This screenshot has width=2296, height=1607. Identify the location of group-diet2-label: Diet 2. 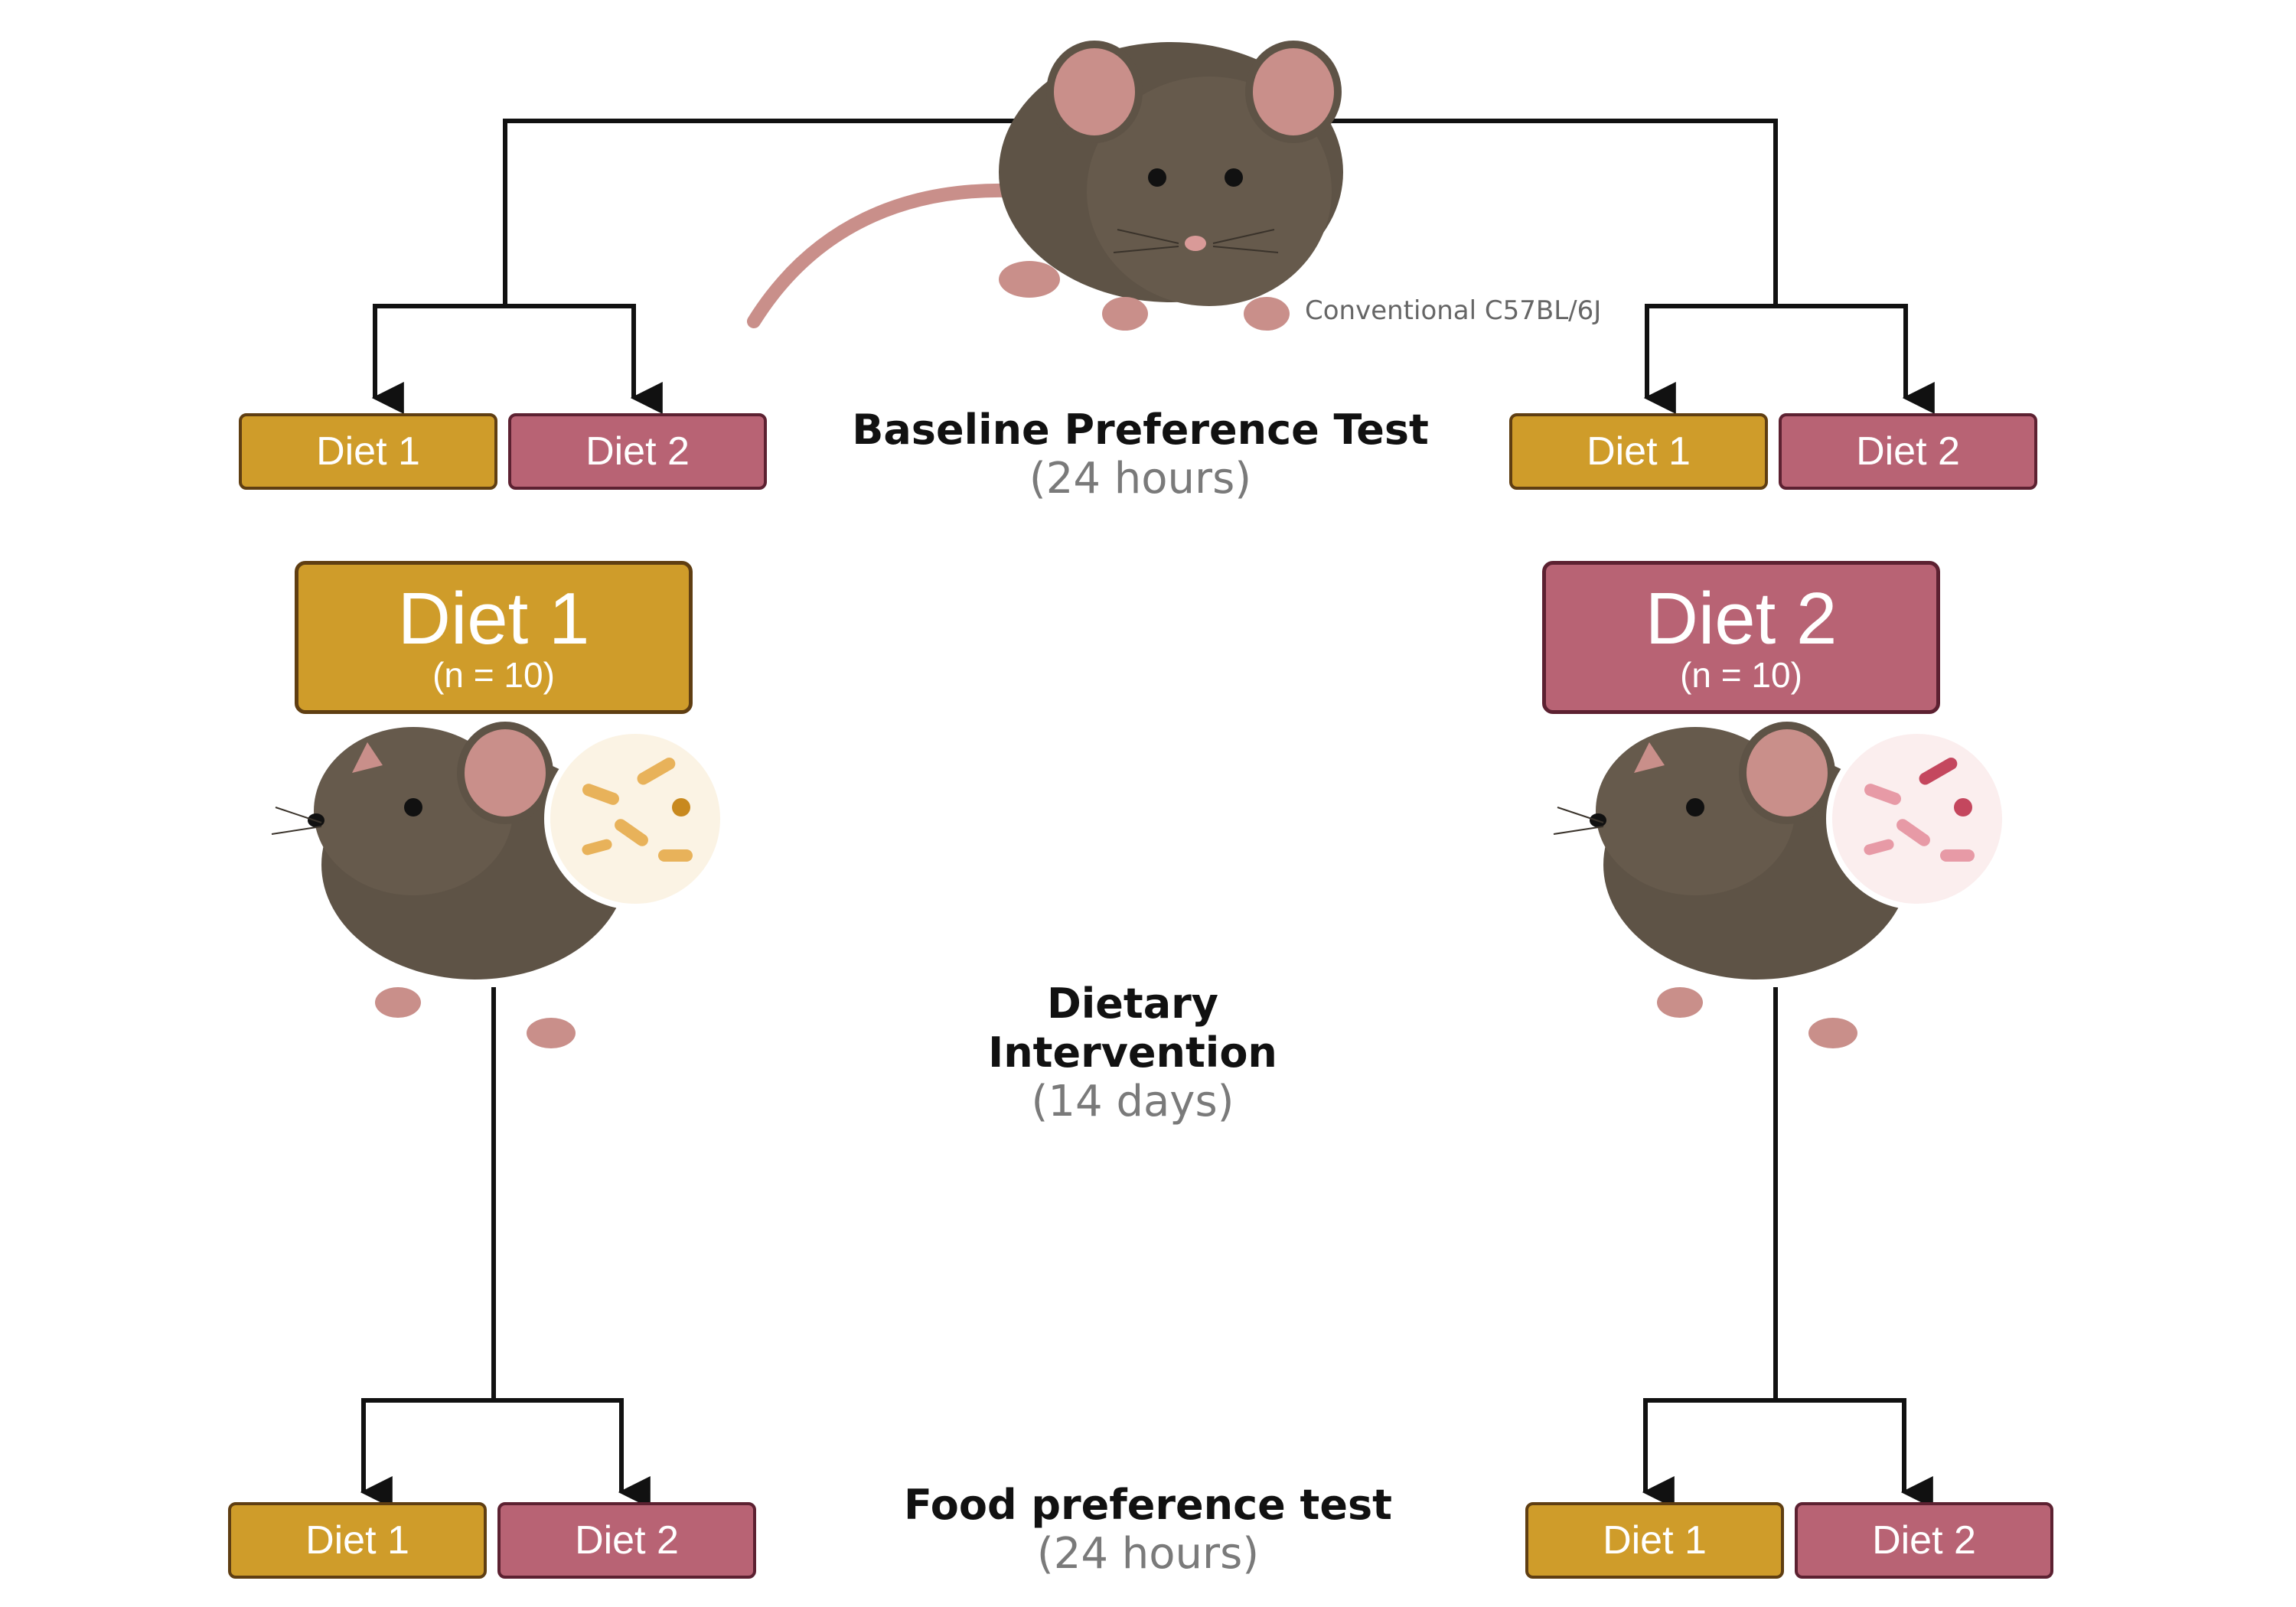
(1741, 619).